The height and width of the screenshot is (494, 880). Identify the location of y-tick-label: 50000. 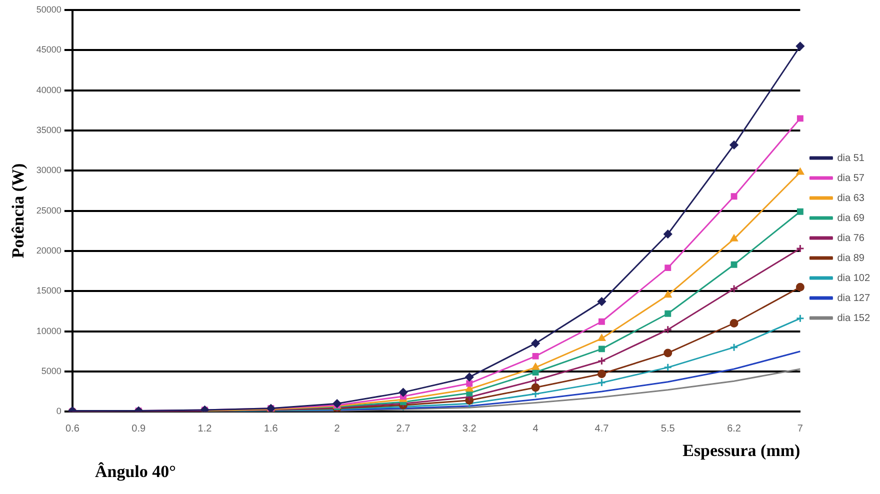
(49, 9).